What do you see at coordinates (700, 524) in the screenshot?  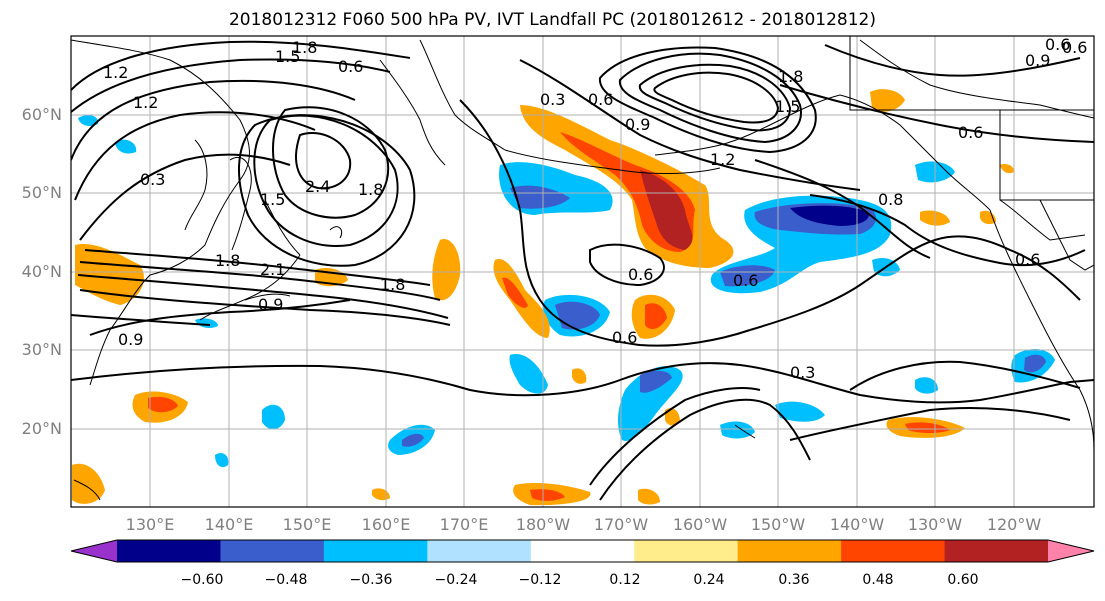 I see `lon-label: 160°W` at bounding box center [700, 524].